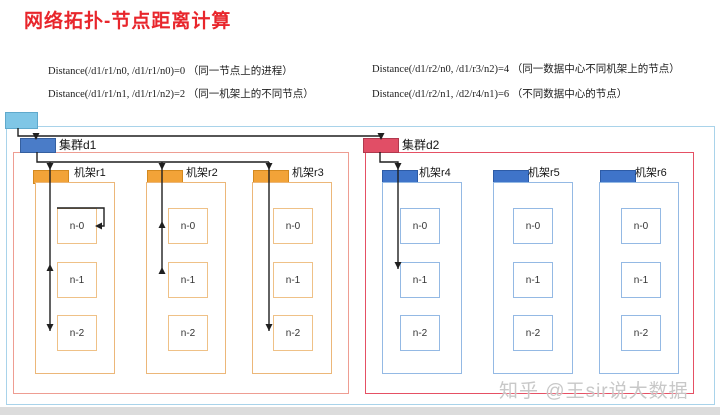  What do you see at coordinates (360, 411) in the screenshot?
I see `bottom-edge-strip` at bounding box center [360, 411].